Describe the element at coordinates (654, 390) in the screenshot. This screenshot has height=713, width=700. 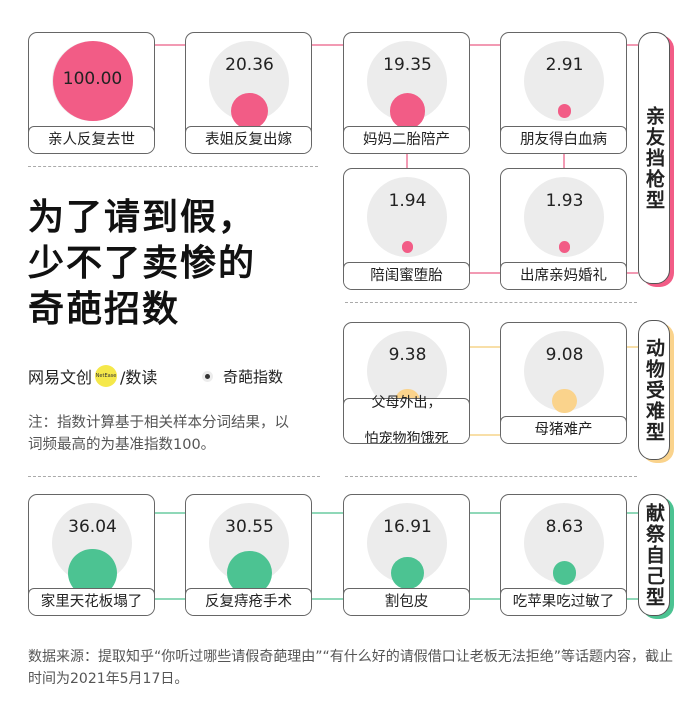
I see `group-tag: 动物受难型` at that location.